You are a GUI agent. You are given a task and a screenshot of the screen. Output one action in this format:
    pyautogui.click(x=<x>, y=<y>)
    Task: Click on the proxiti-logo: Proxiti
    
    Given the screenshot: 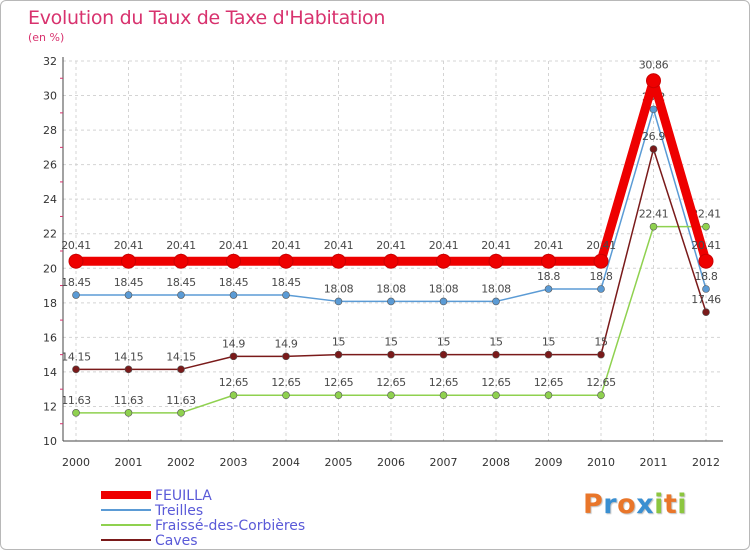 What is the action you would take?
    pyautogui.click(x=635, y=504)
    